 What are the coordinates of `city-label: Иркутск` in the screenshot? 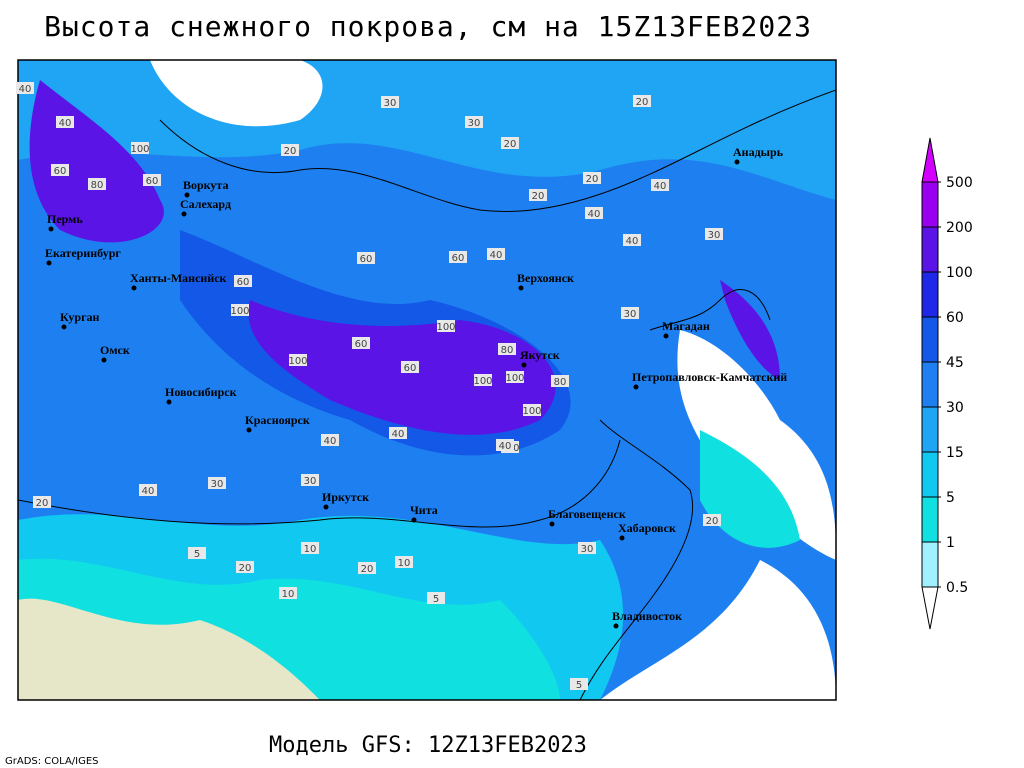 It's located at (345, 497).